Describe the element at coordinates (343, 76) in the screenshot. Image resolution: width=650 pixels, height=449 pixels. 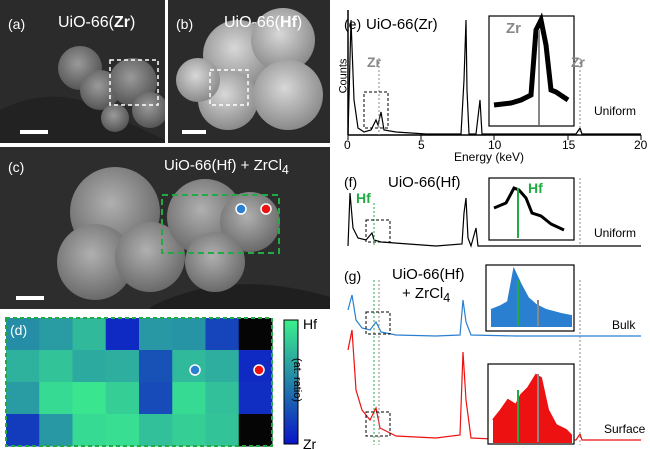
I see `counts-axis-label: Counts` at that location.